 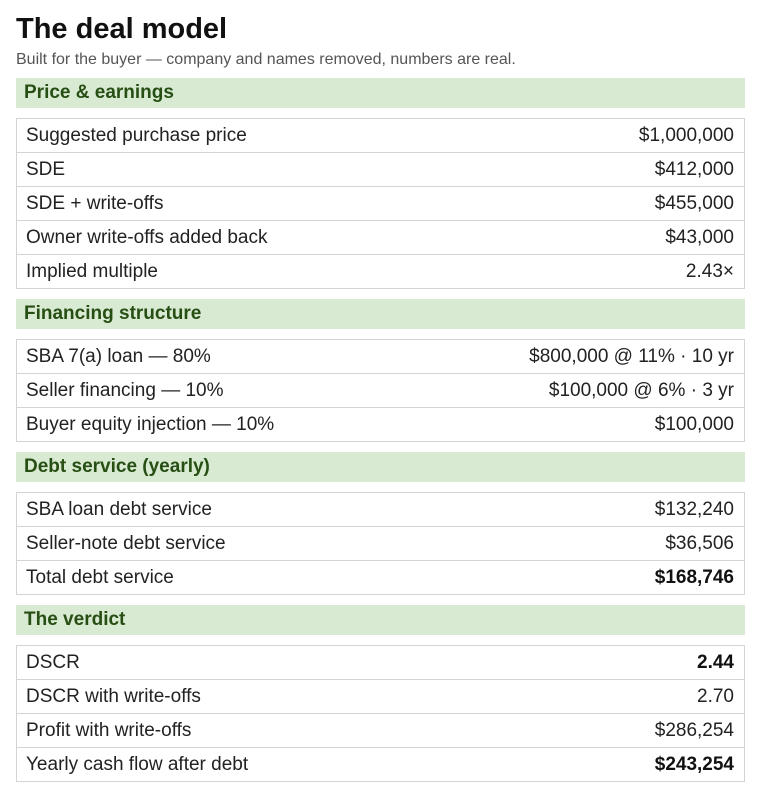 I want to click on row-value: $132,240, so click(x=694, y=509).